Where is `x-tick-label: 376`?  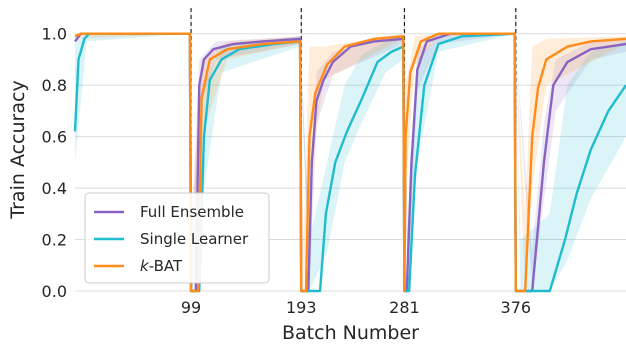
x-tick-label: 376 is located at coordinates (516, 307).